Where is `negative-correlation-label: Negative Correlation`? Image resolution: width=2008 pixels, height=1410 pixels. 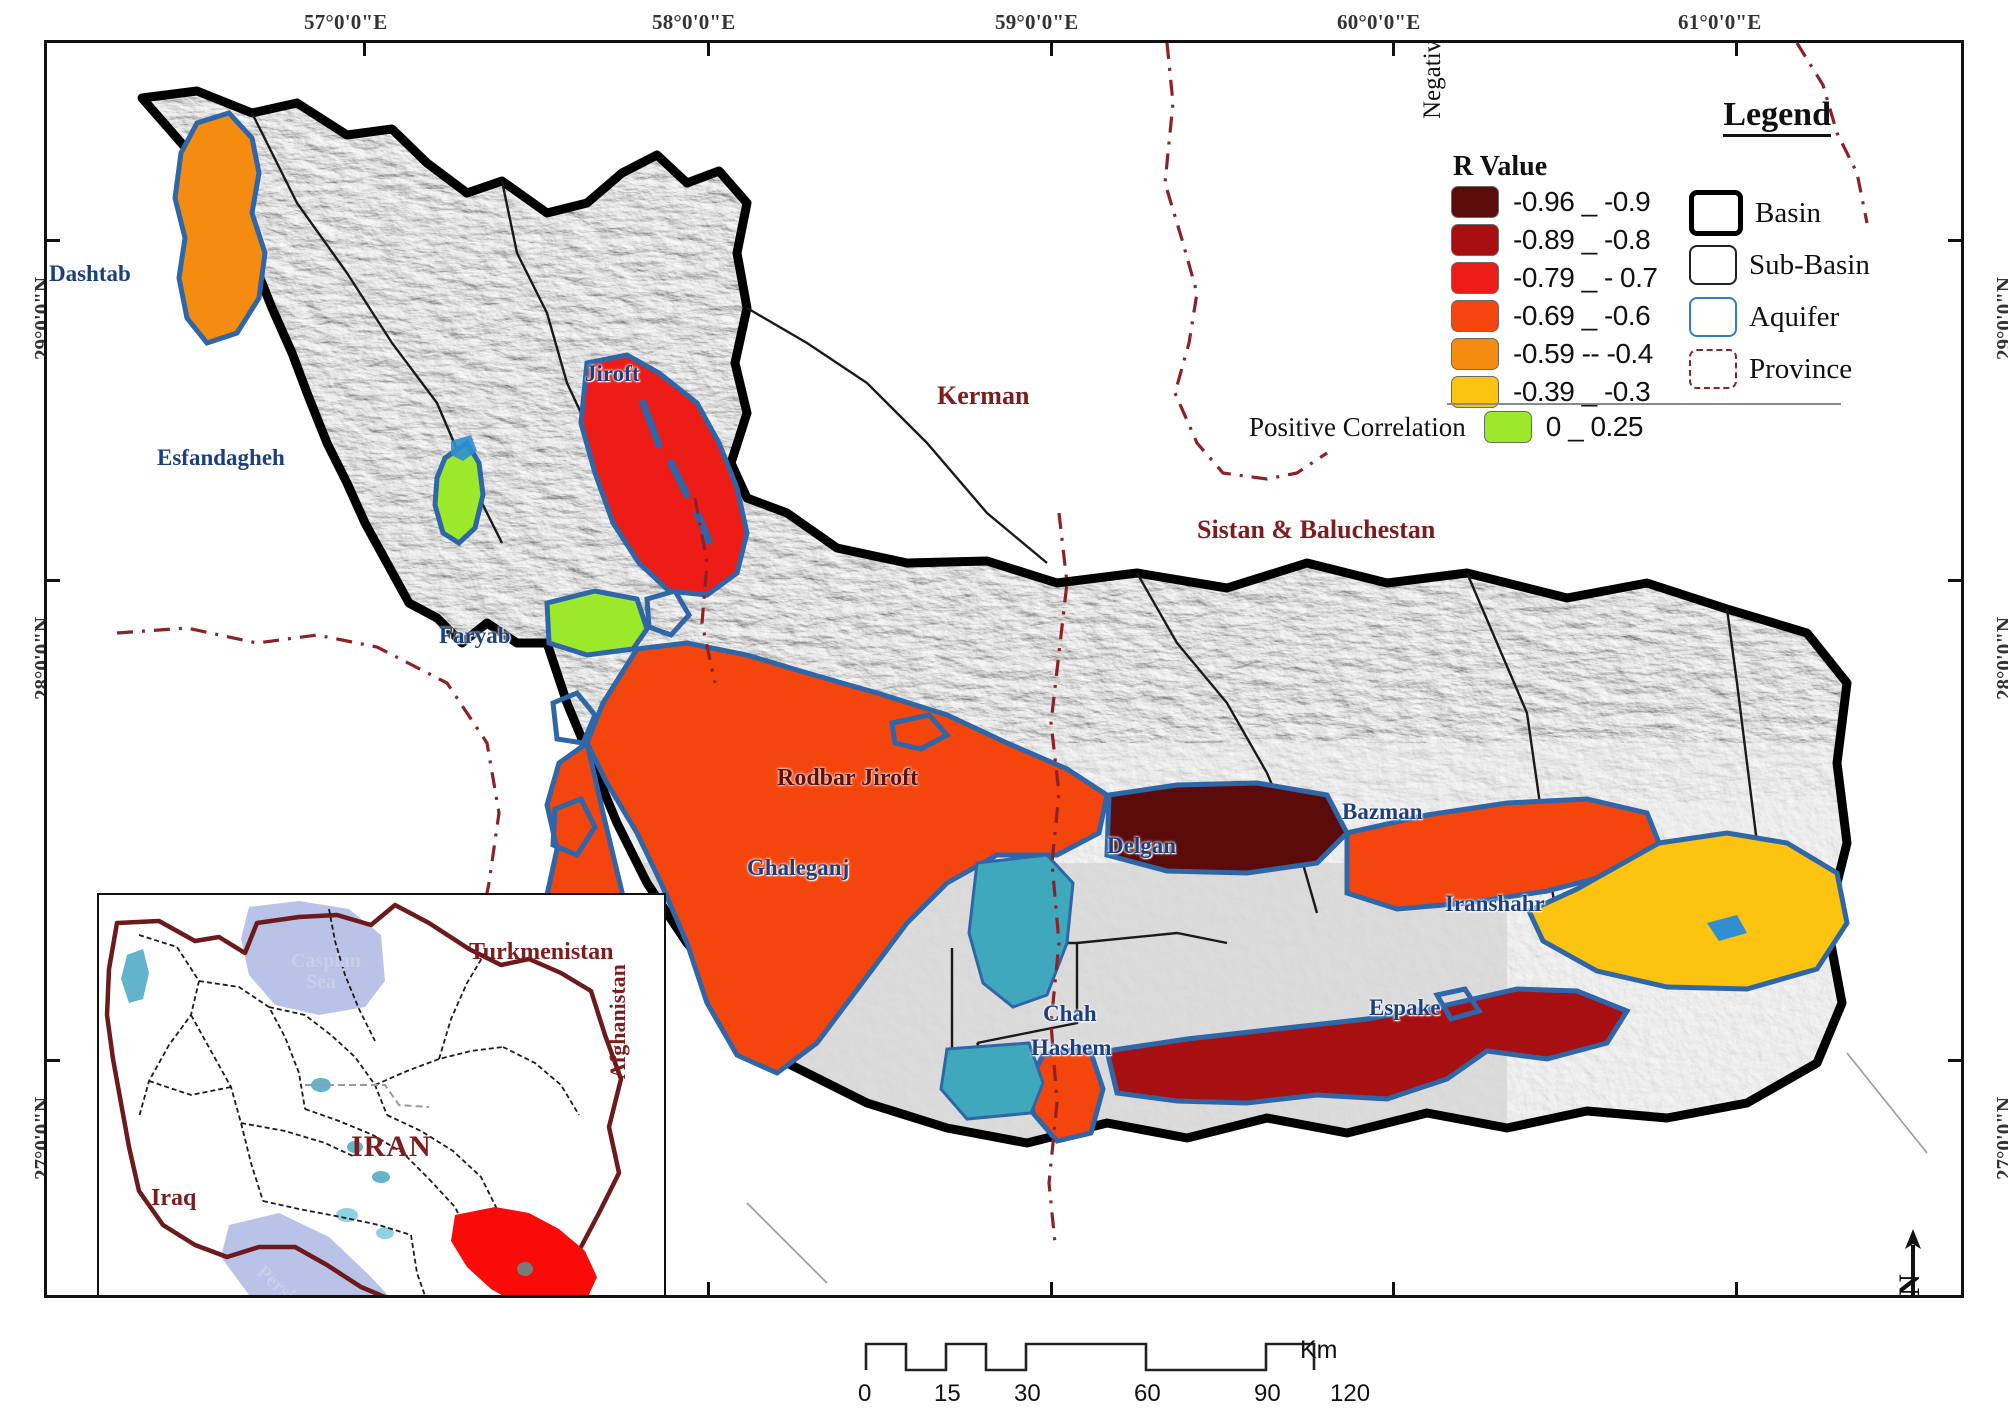 negative-correlation-label: Negative Correlation is located at coordinates (1433, 81).